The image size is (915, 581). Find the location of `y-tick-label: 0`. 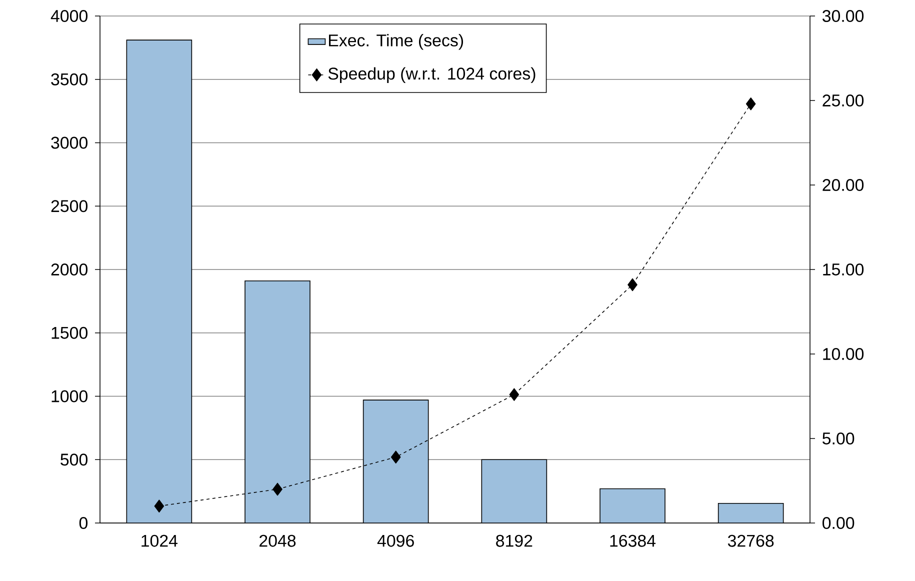

y-tick-label: 0 is located at coordinates (83, 523).